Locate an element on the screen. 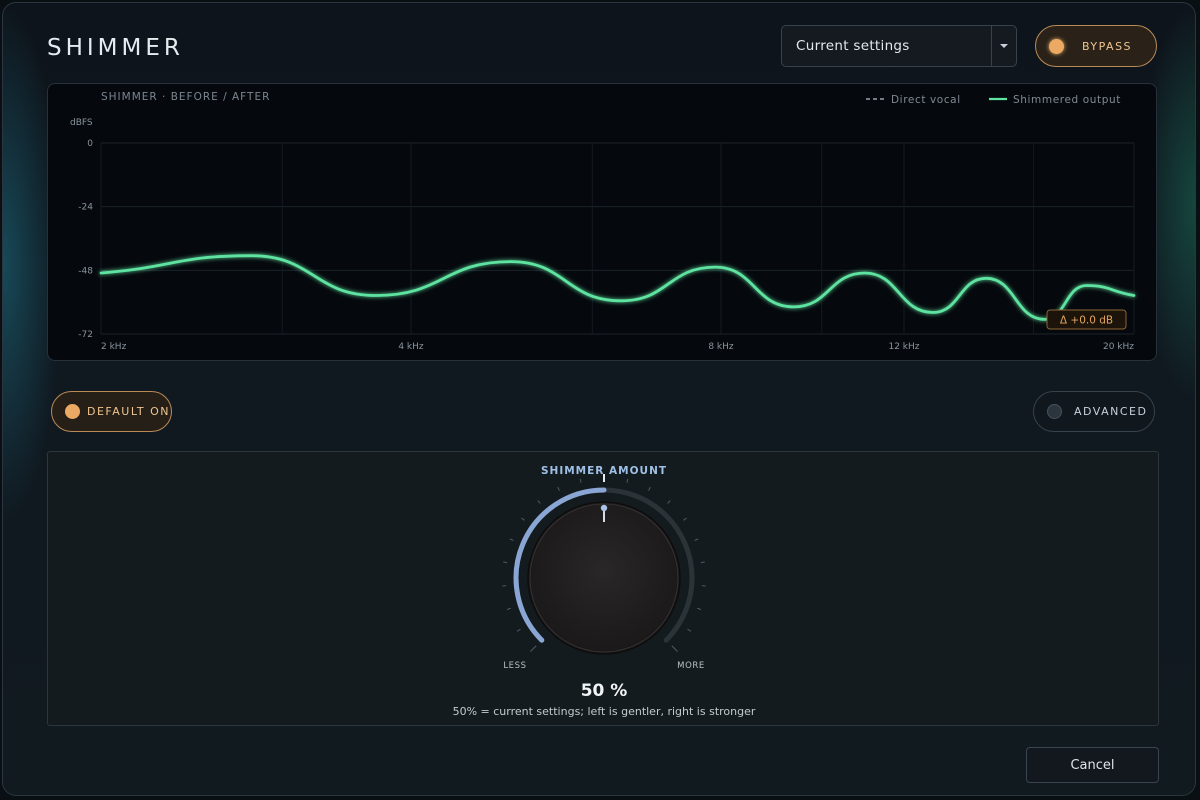  advanced-toggle: ADVANCED is located at coordinates (1094, 411).